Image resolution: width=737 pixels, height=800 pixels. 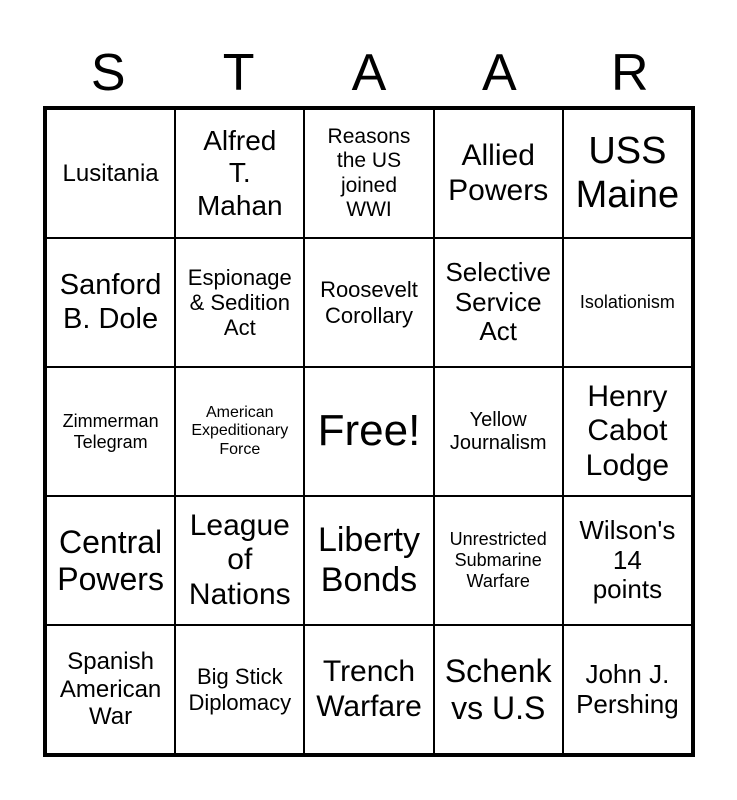 I want to click on bingo-cell: Lusitania, so click(x=111, y=173).